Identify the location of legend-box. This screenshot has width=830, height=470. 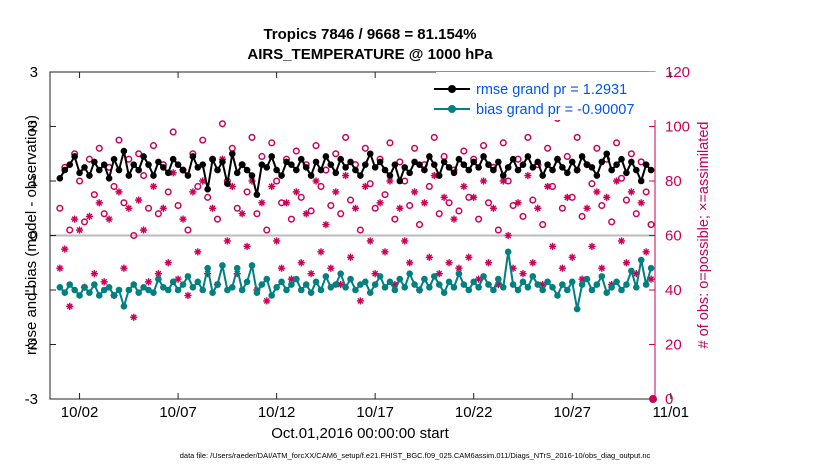
(547, 96).